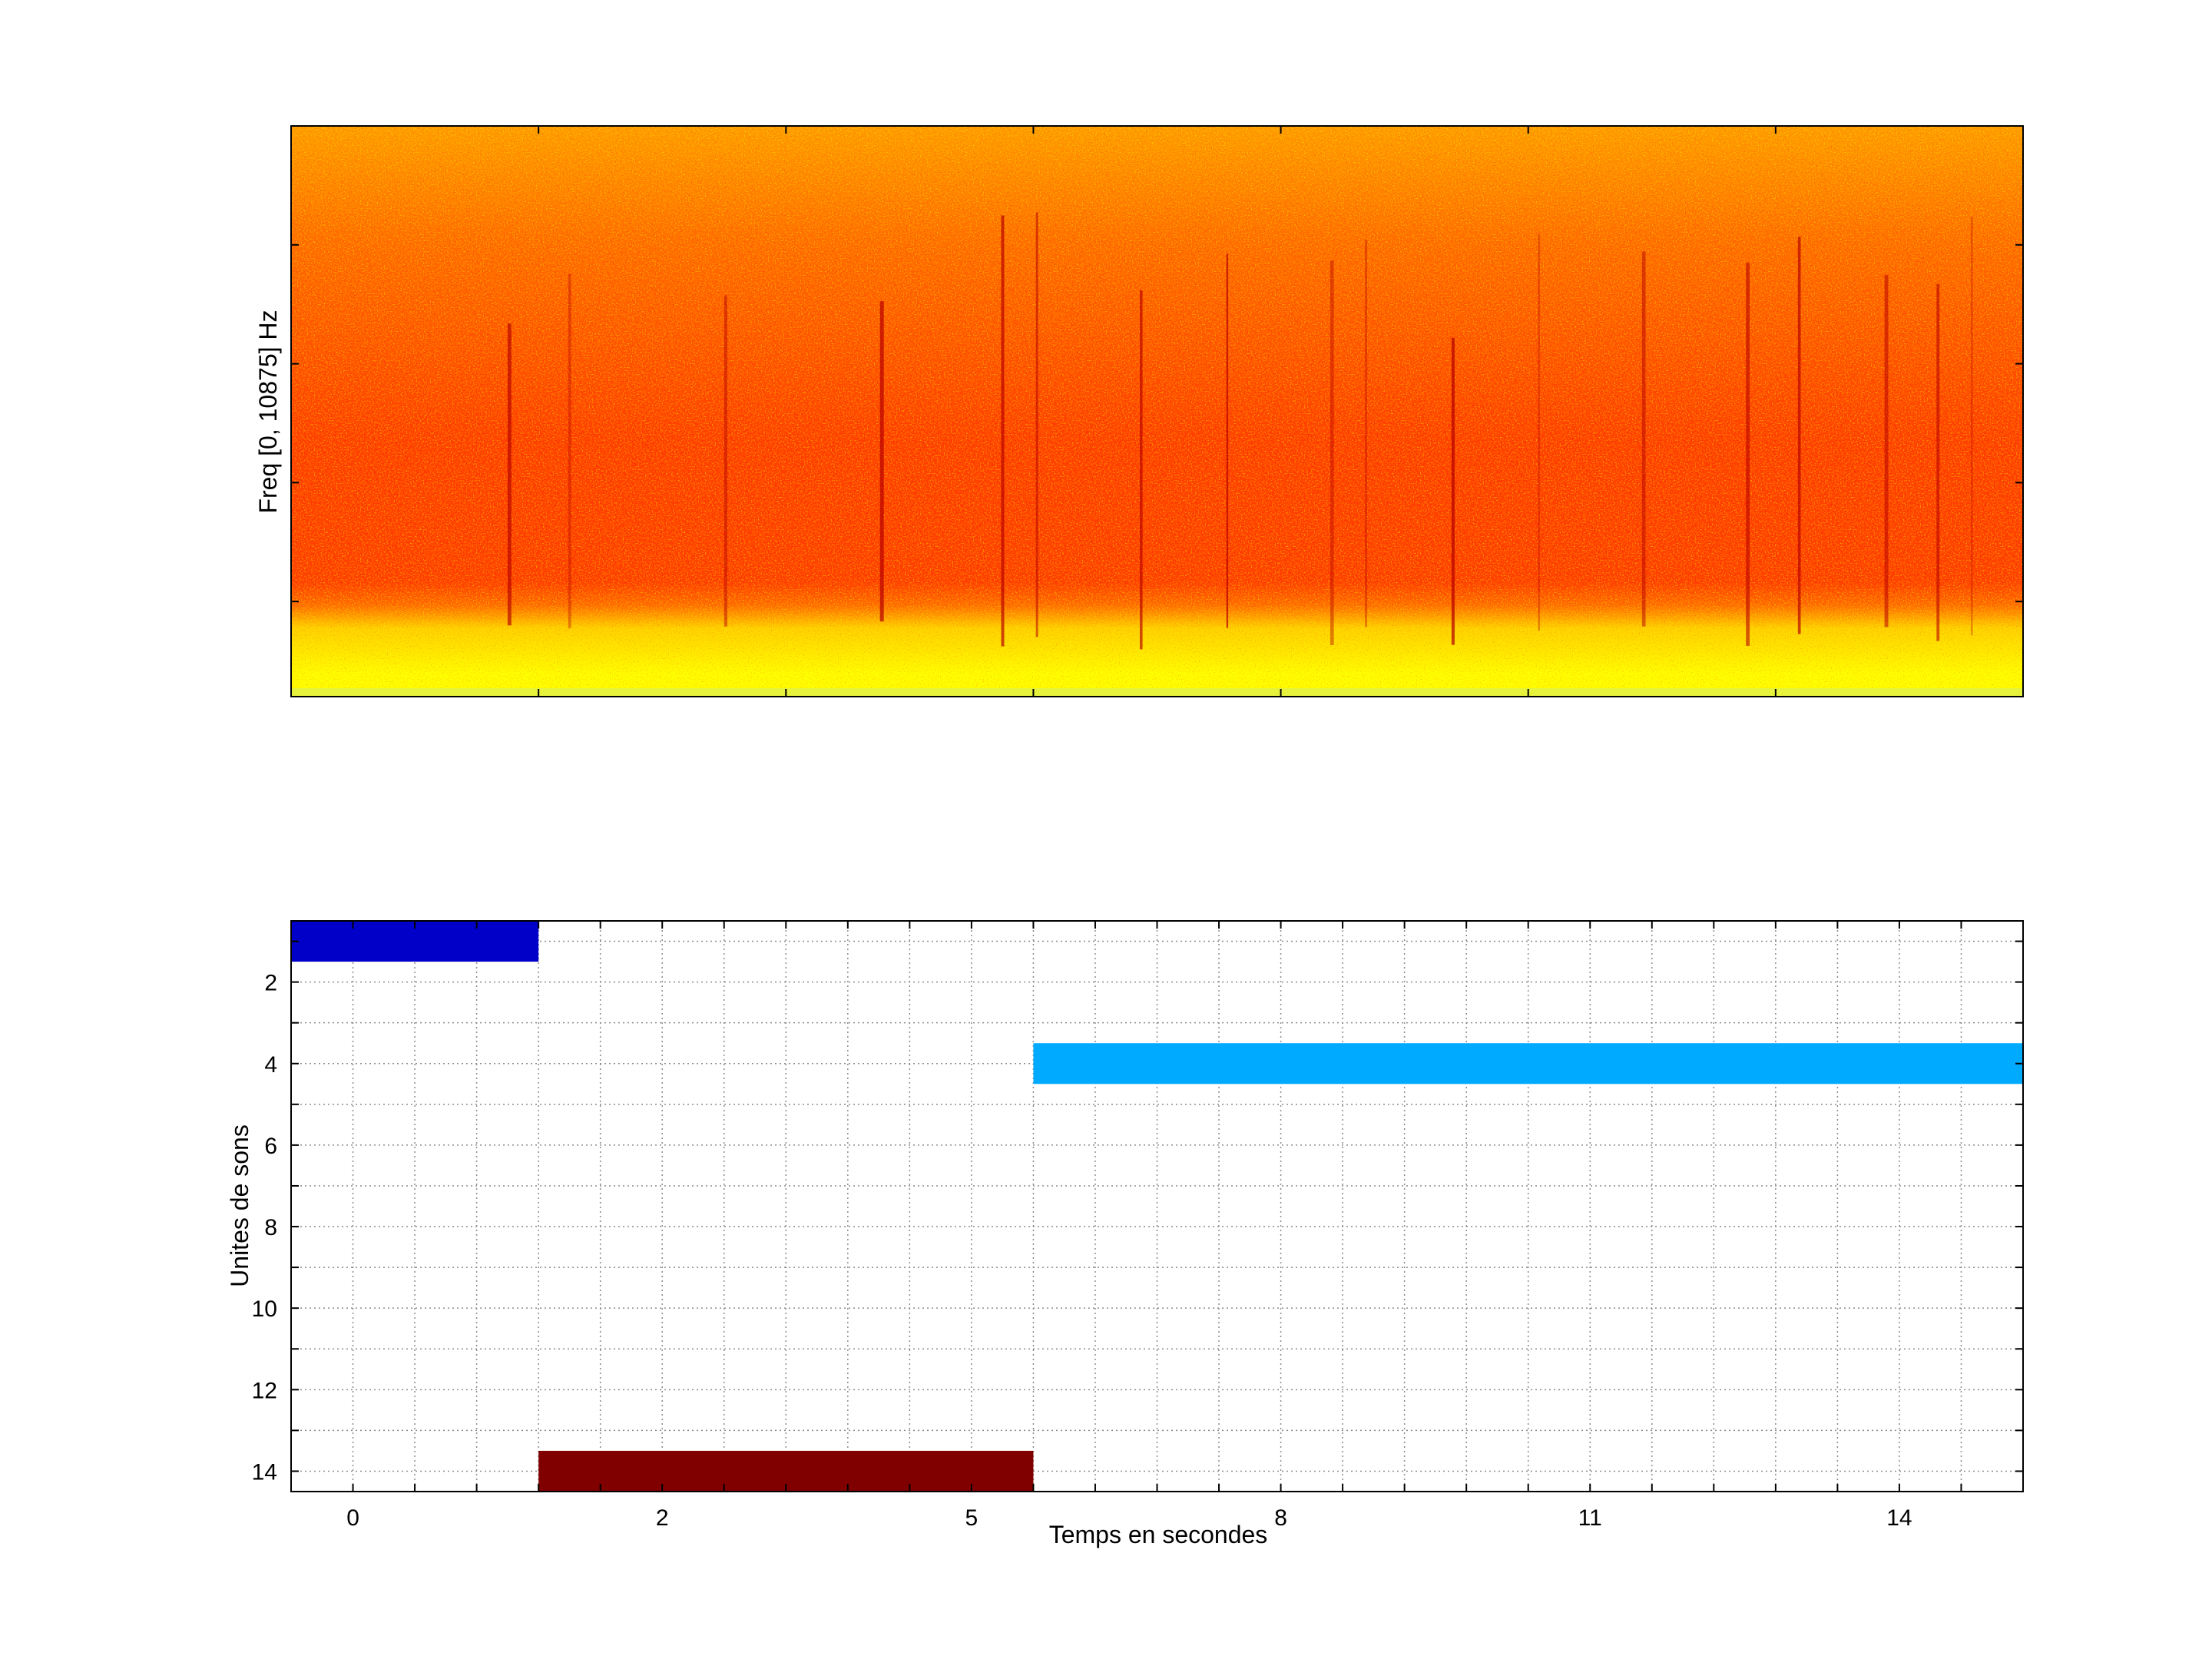 The image size is (2212, 1659). Describe the element at coordinates (270, 1146) in the screenshot. I see `units-y-tick-label: 6` at that location.